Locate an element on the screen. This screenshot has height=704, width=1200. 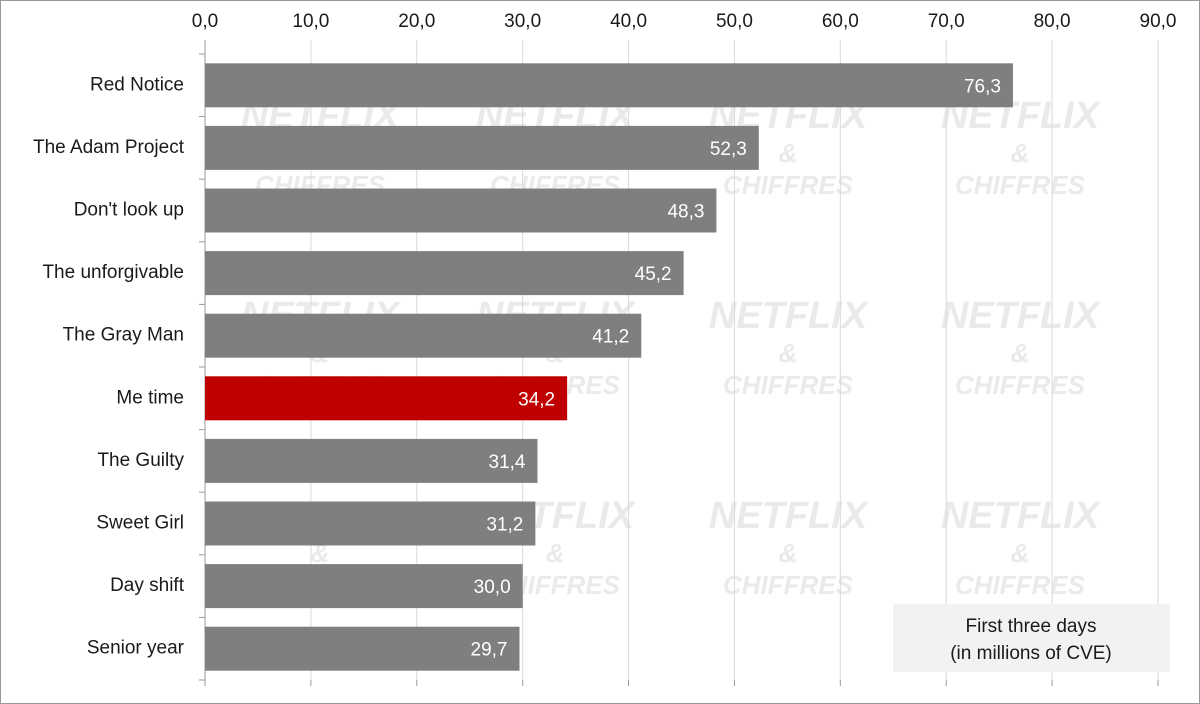
value-label: 31,2 is located at coordinates (504, 525).